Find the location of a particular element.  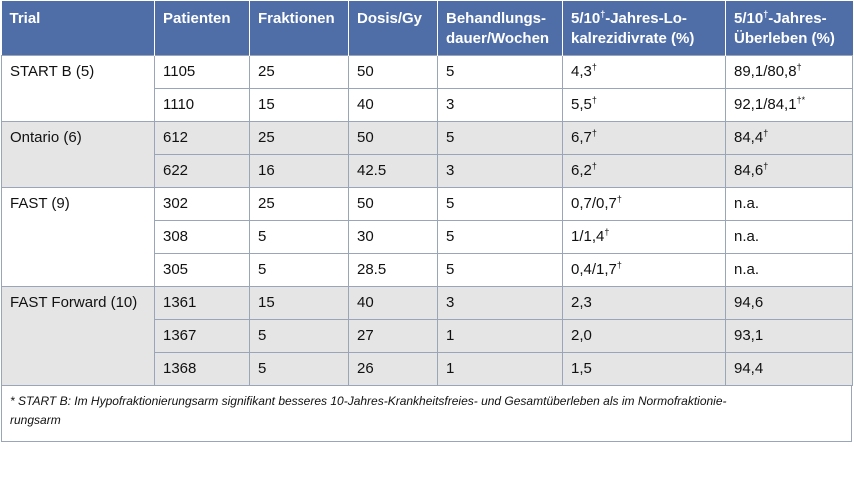

cell-ueberleben: 92,1/84,1†* is located at coordinates (789, 105).